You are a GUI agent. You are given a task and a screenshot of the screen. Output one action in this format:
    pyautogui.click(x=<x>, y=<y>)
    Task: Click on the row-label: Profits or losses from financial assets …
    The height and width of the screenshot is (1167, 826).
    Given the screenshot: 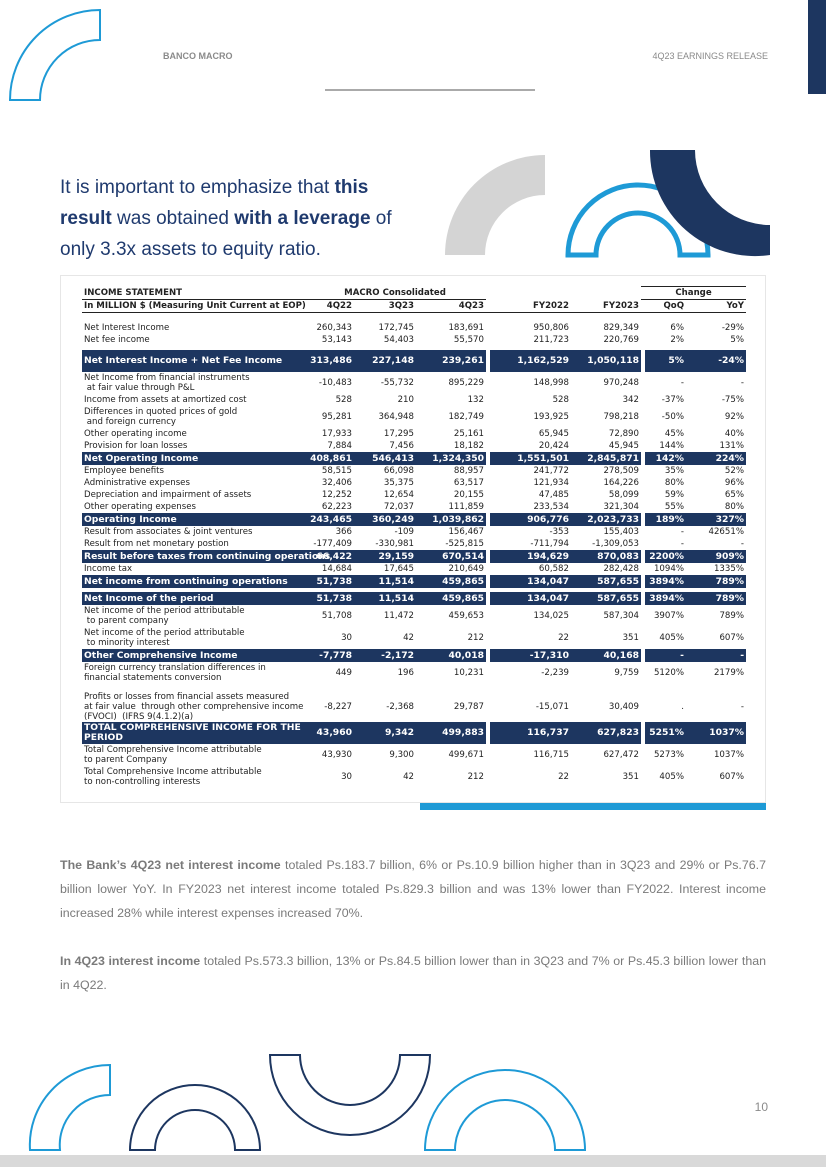 What is the action you would take?
    pyautogui.click(x=194, y=707)
    